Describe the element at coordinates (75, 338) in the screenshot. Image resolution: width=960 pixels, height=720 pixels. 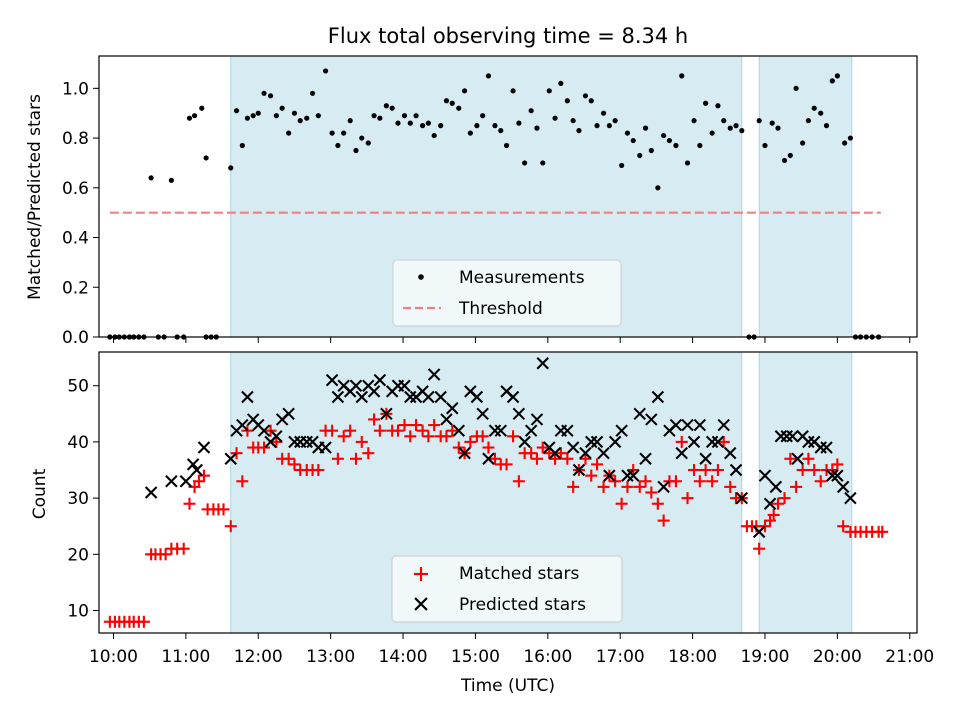
I see `y-tick-label: 0.0` at that location.